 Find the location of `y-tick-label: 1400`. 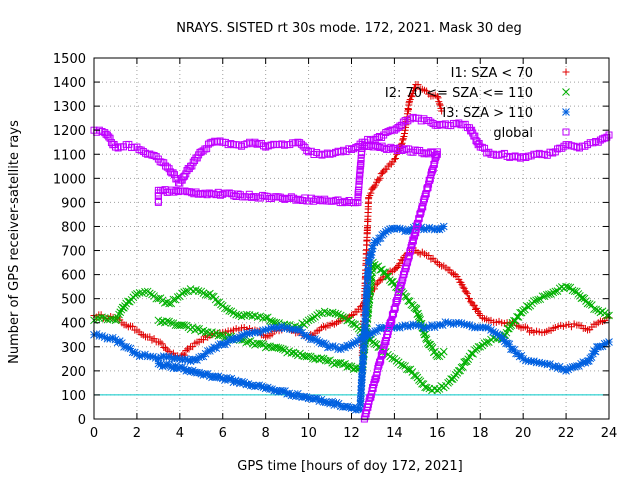

y-tick-label: 1400 is located at coordinates (69, 83).